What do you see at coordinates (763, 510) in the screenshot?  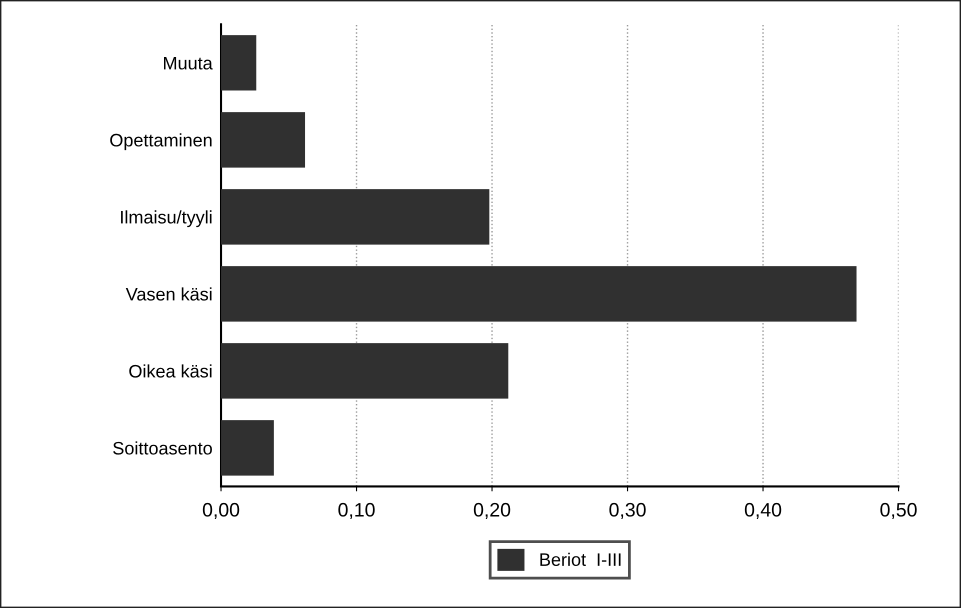 I see `x-tick-label: 0,40` at bounding box center [763, 510].